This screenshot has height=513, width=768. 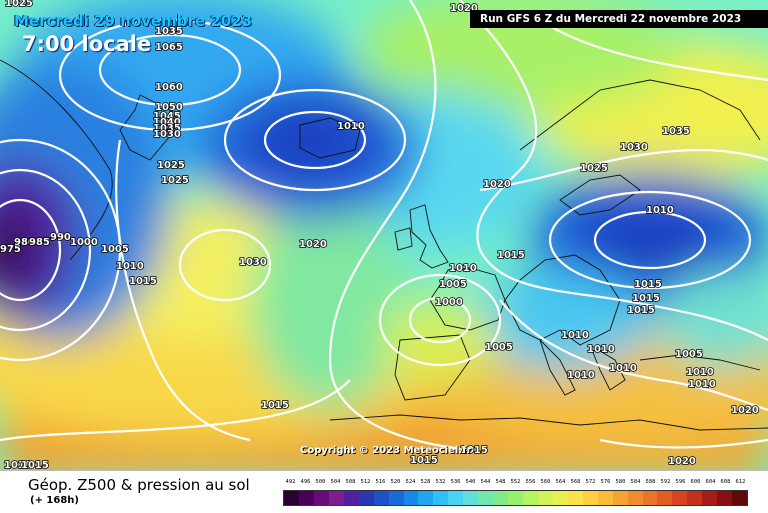 What do you see at coordinates (425, 482) in the screenshot?
I see `color-scale-label: 528` at bounding box center [425, 482].